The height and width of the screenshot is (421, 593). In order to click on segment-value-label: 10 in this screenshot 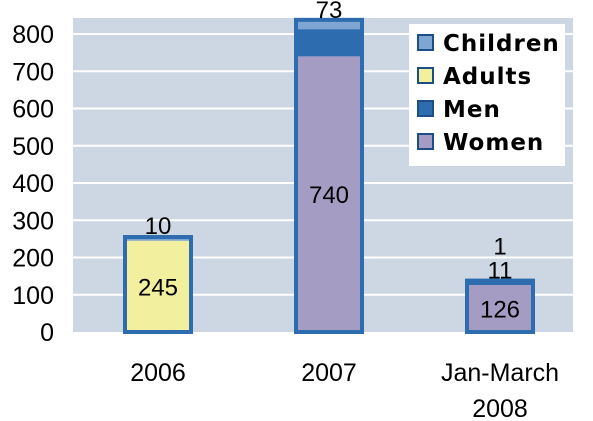, I will do `click(158, 226)`.